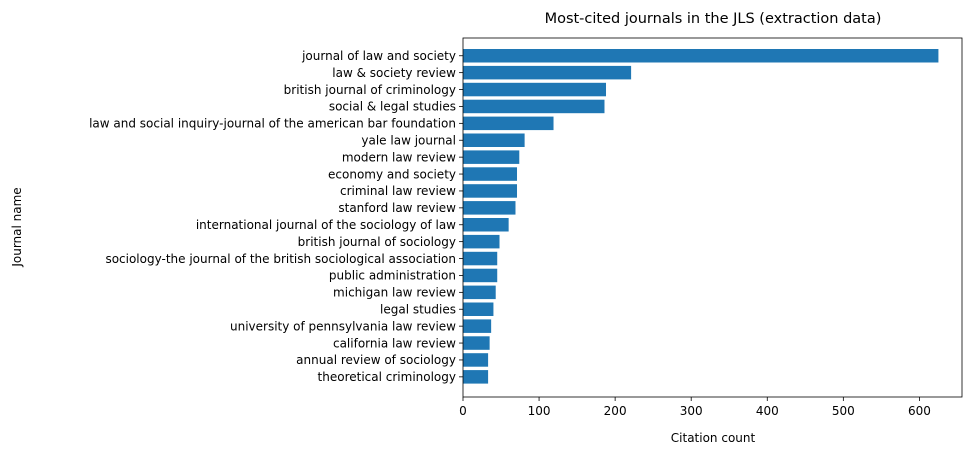 This screenshot has width=970, height=459. What do you see at coordinates (398, 191) in the screenshot?
I see `y-tick-label: criminal law review` at bounding box center [398, 191].